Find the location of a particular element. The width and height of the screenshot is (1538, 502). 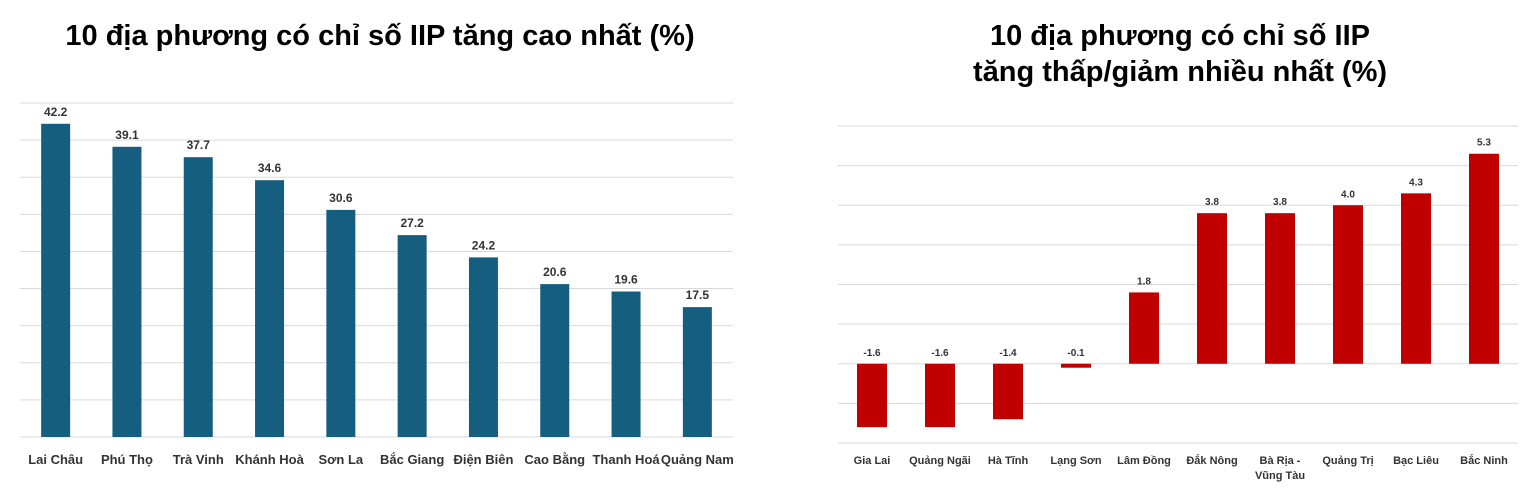

value-label: 39.1 is located at coordinates (127, 135).